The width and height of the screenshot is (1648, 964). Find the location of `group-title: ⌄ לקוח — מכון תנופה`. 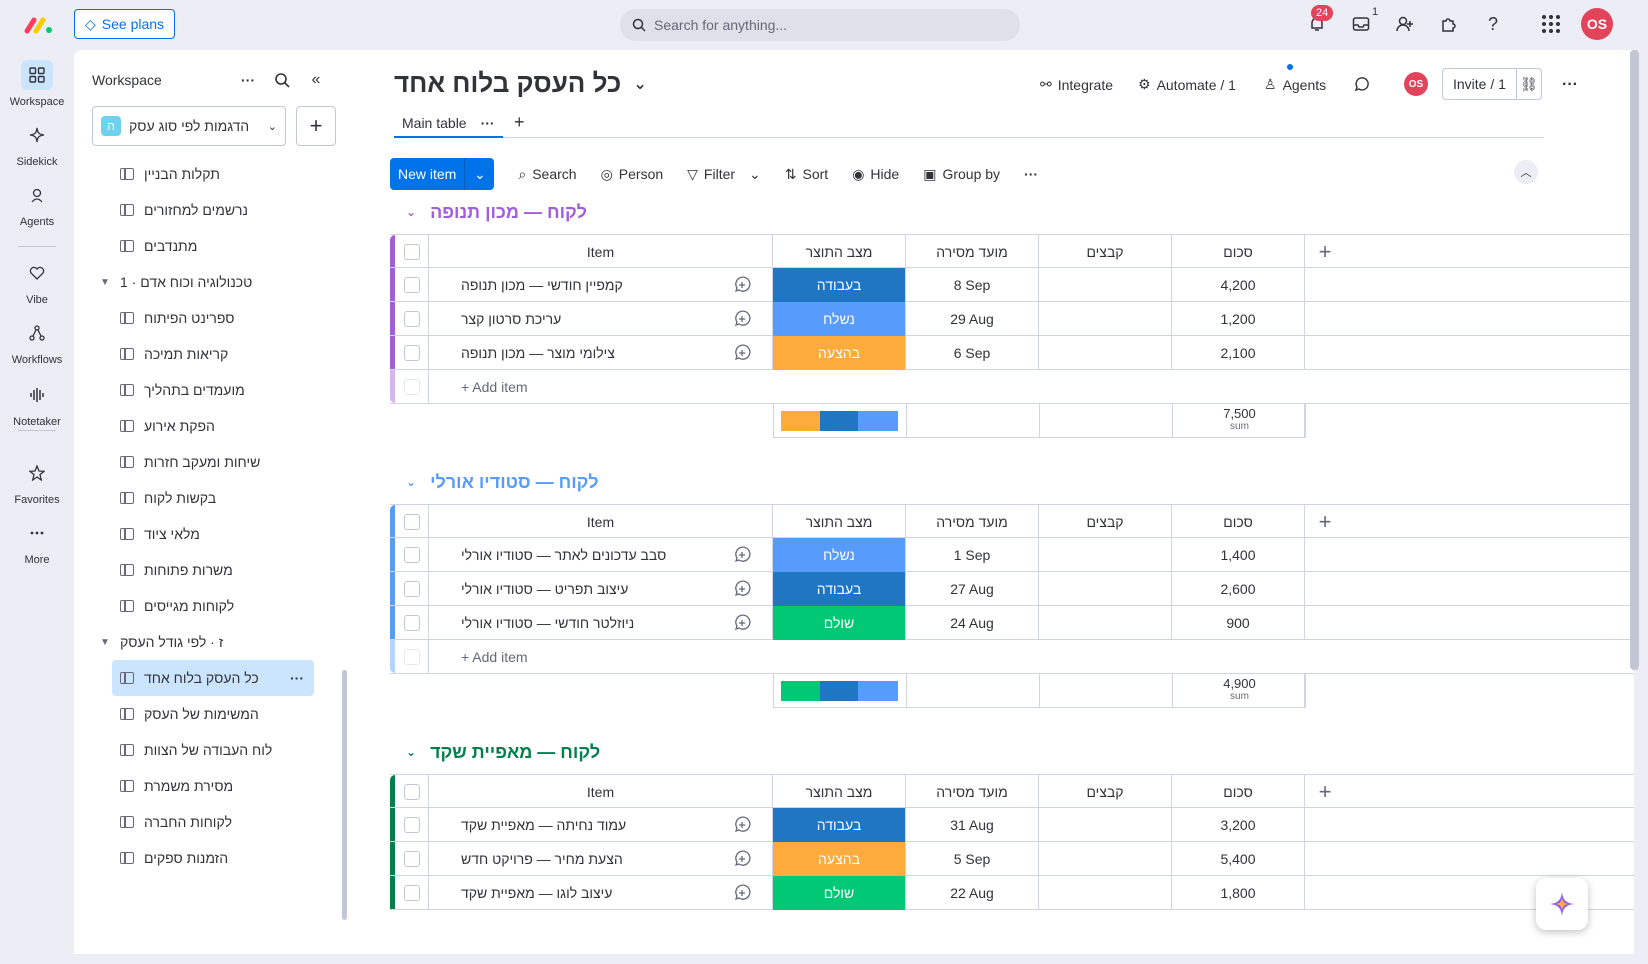

group-title: ⌄ לקוח — מכון תנופה is located at coordinates (496, 212).